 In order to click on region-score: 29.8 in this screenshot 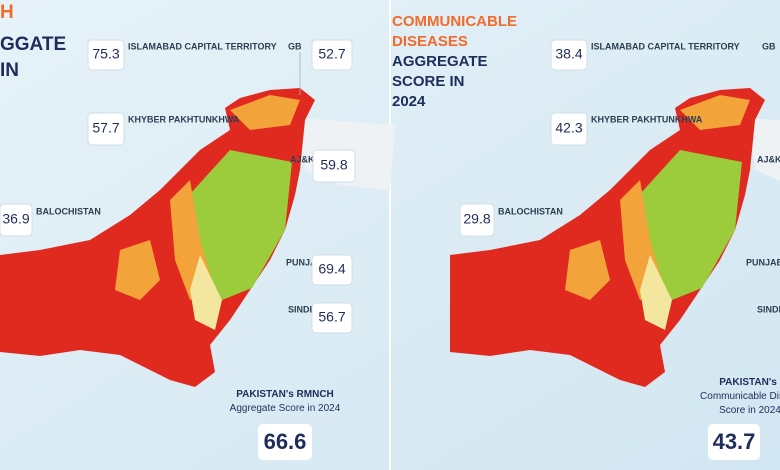, I will do `click(476, 219)`.